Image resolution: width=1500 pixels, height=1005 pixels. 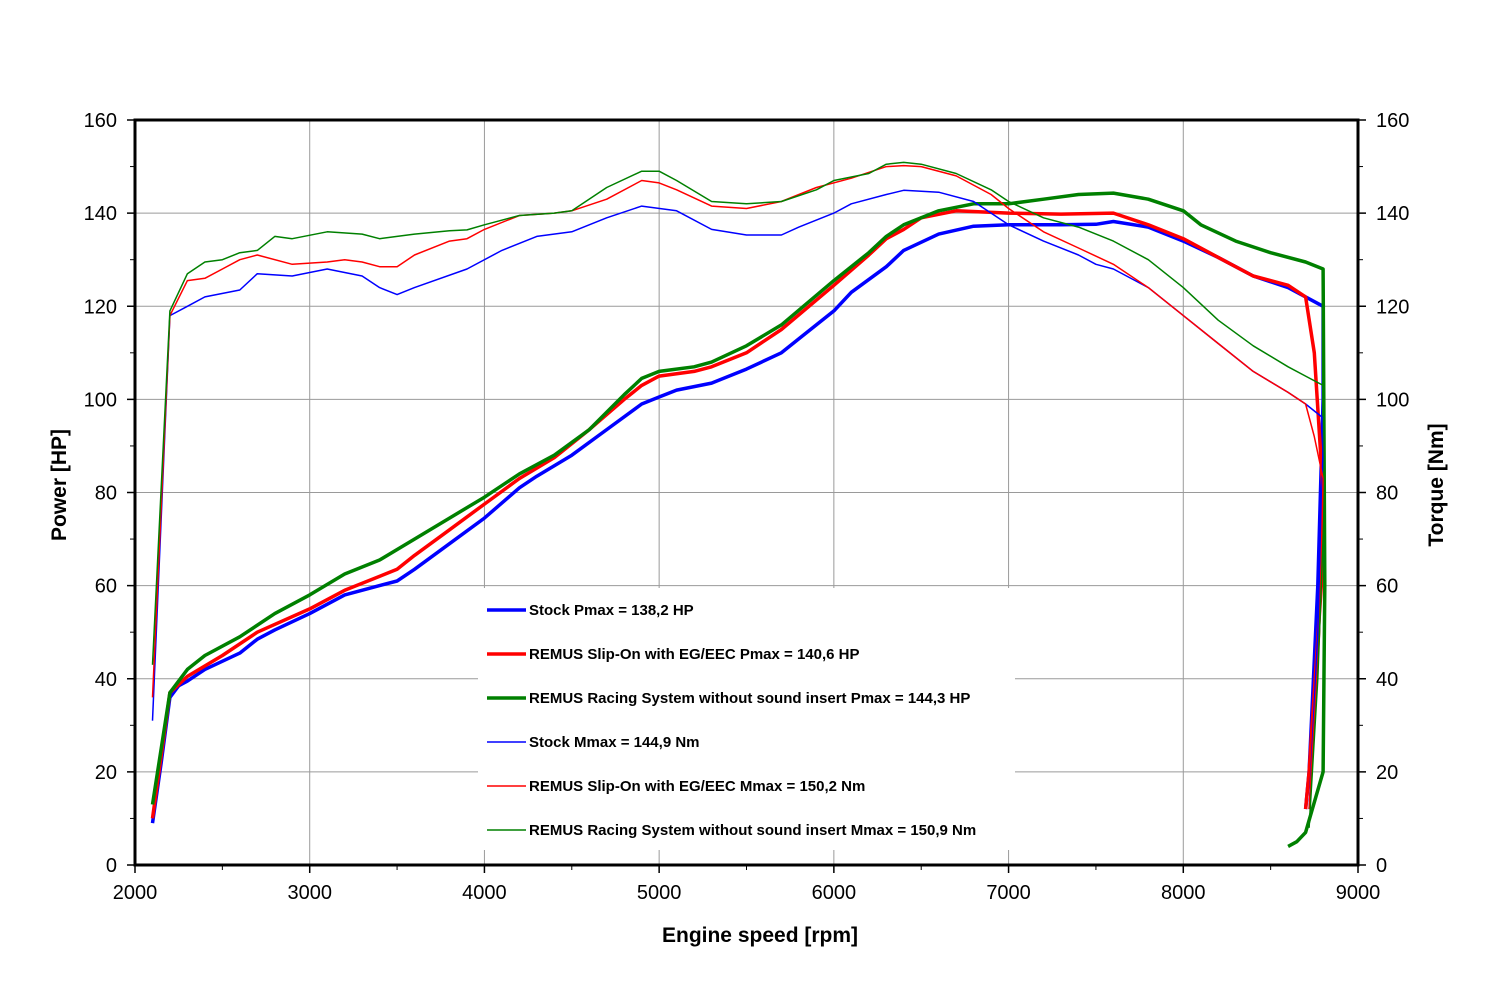 I want to click on y-axis-left: 0 20 40 60 80 100 120 140 160, so click(x=109, y=493).